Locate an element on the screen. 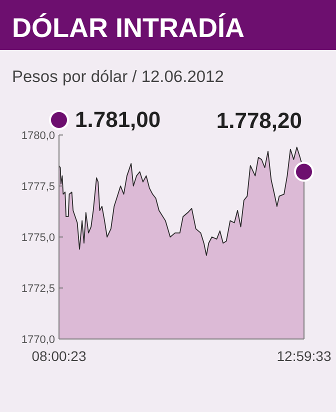 The width and height of the screenshot is (336, 412). y-tick-label: 1775,0 is located at coordinates (38, 238).